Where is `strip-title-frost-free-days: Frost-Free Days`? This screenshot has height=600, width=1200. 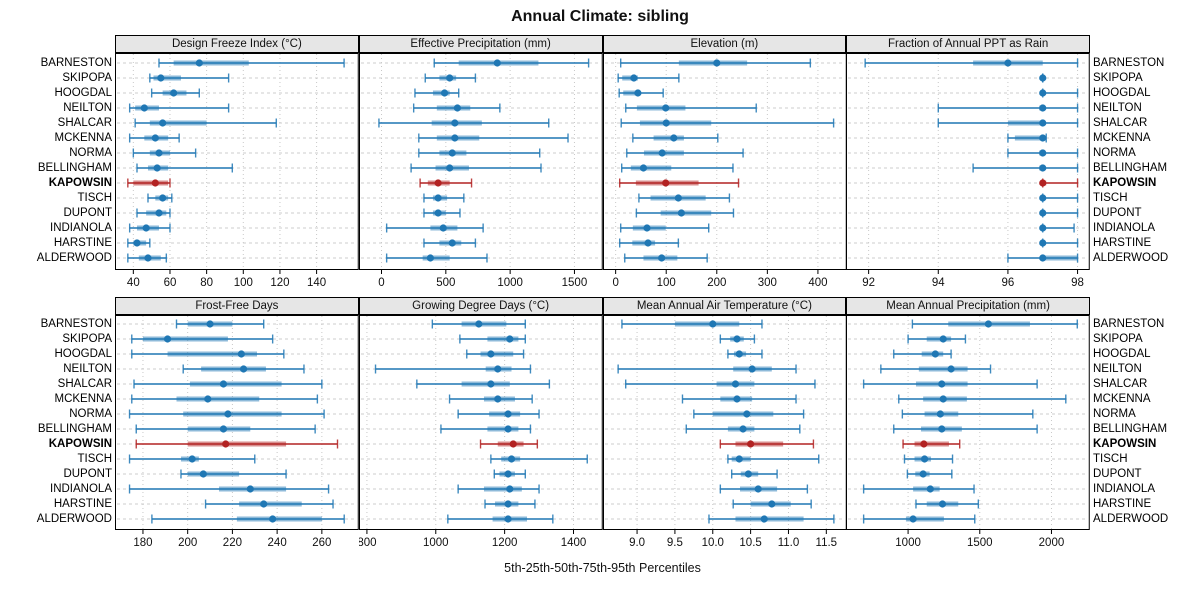 strip-title-frost-free-days: Frost-Free Days is located at coordinates (237, 306).